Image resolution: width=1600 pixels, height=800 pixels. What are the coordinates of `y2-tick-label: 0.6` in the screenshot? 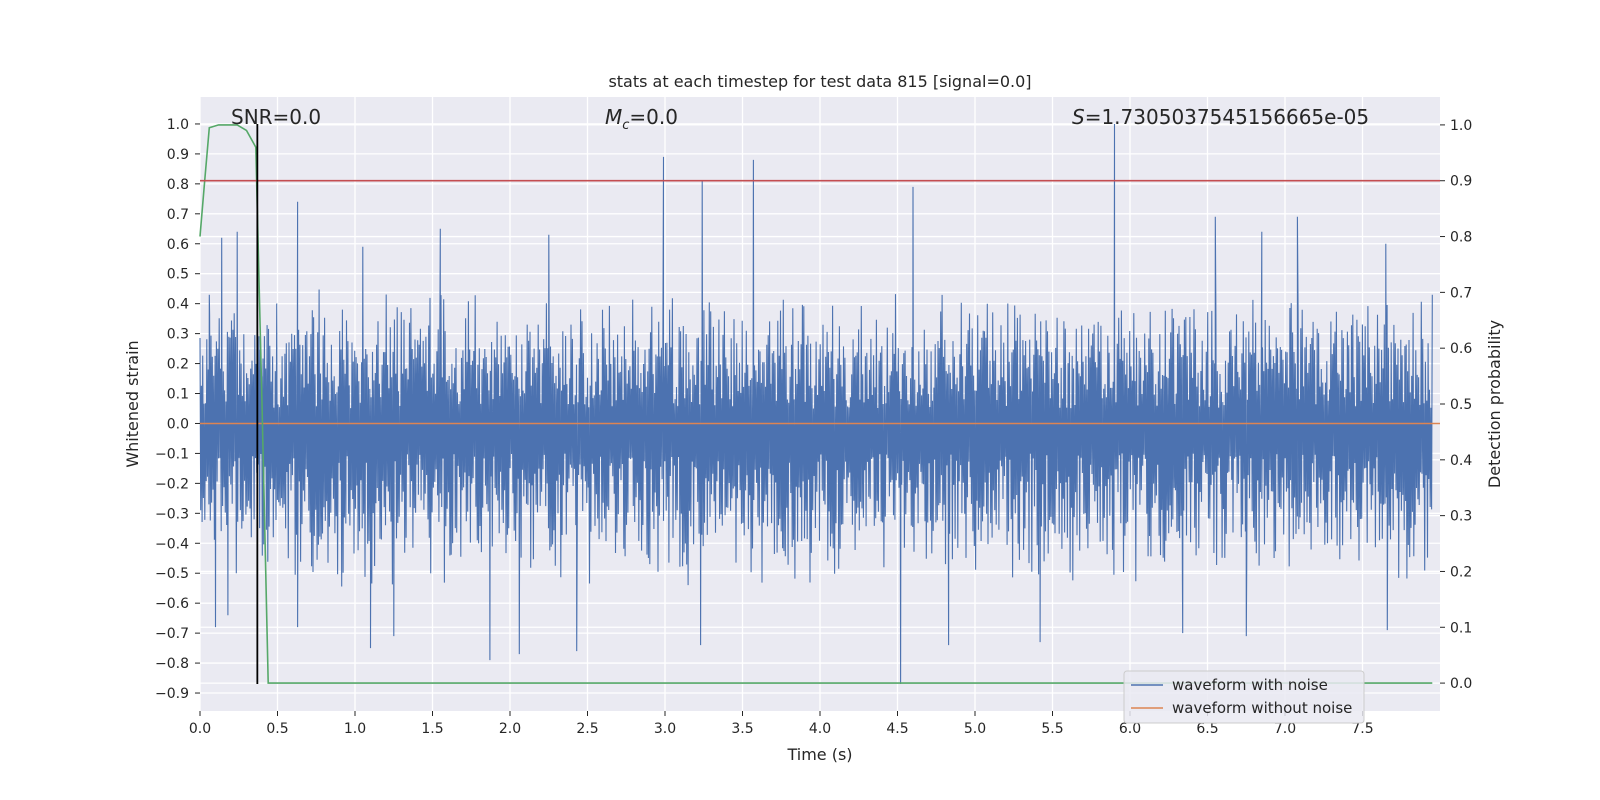 It's located at (1461, 349).